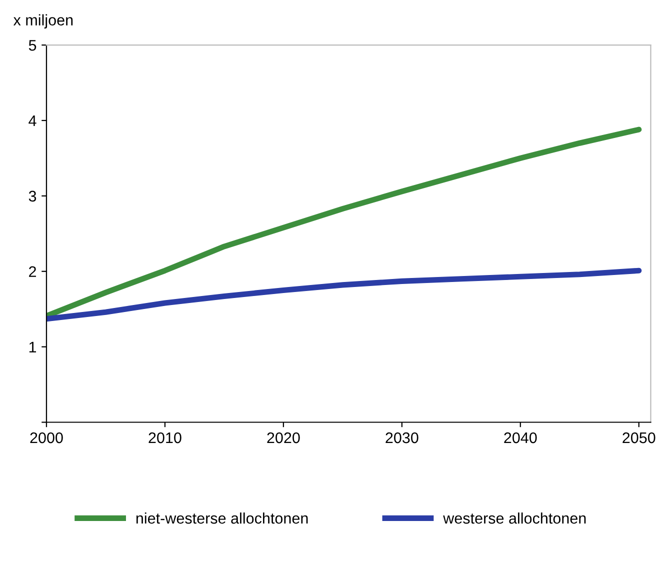 Image resolution: width=664 pixels, height=563 pixels. What do you see at coordinates (32, 121) in the screenshot?
I see `y-tick-label: 4` at bounding box center [32, 121].